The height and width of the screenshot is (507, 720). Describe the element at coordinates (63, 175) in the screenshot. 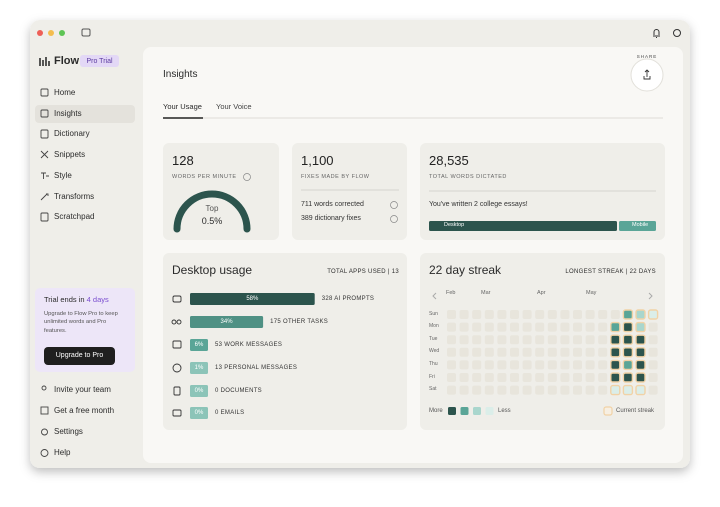

I see `nav-item: Style` at that location.